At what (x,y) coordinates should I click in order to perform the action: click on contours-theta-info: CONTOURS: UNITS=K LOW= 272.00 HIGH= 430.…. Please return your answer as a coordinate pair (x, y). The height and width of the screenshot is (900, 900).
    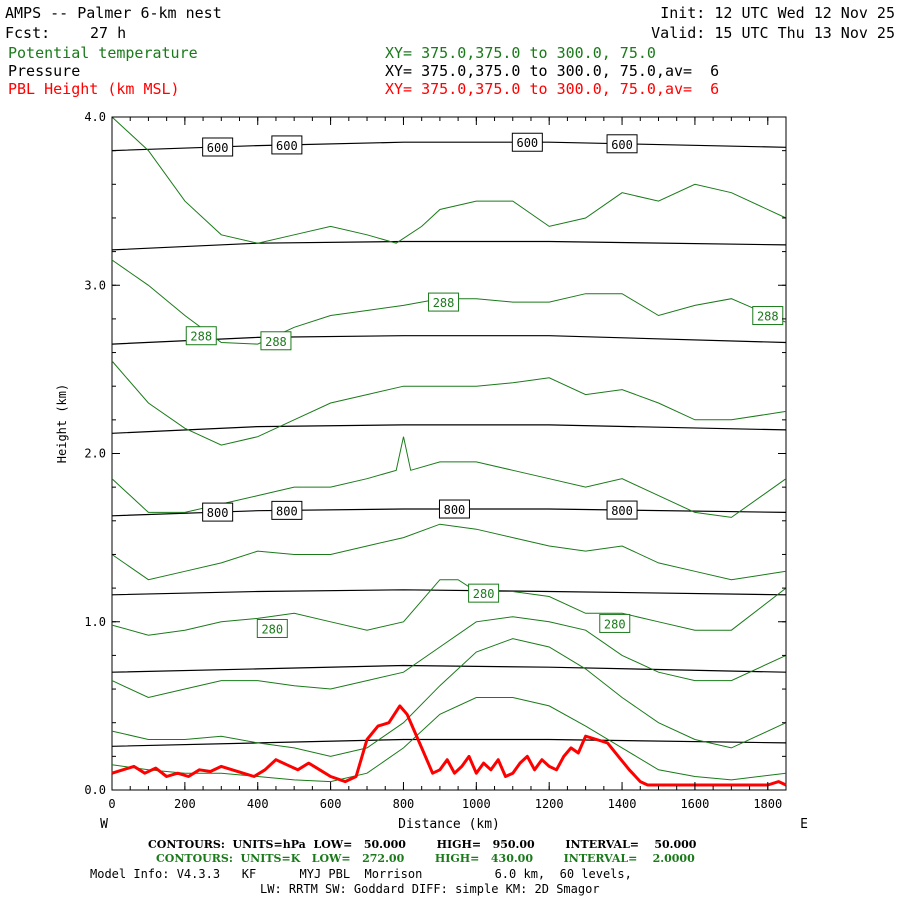
    Looking at the image, I should click on (425, 858).